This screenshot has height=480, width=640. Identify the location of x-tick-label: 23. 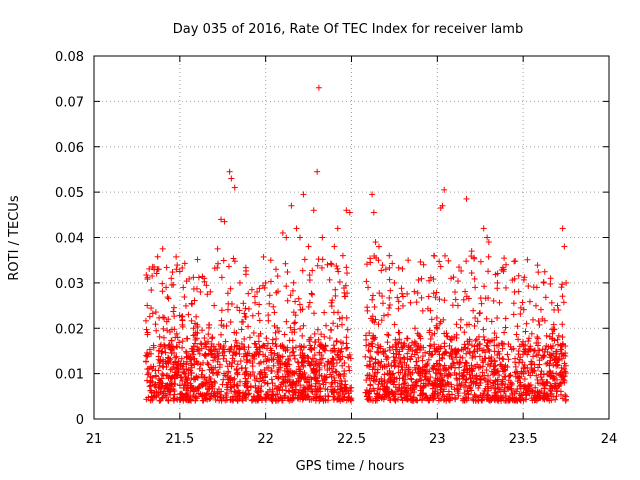
(437, 439).